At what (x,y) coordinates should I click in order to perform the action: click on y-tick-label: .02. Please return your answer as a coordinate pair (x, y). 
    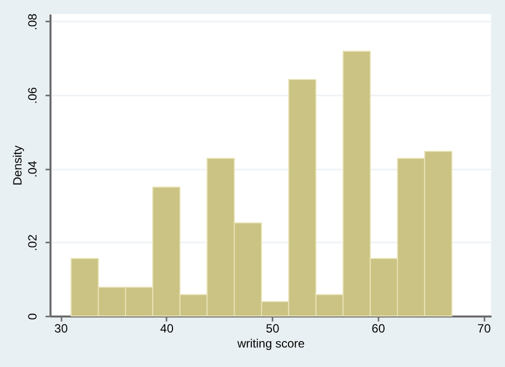
    Looking at the image, I should click on (33, 243).